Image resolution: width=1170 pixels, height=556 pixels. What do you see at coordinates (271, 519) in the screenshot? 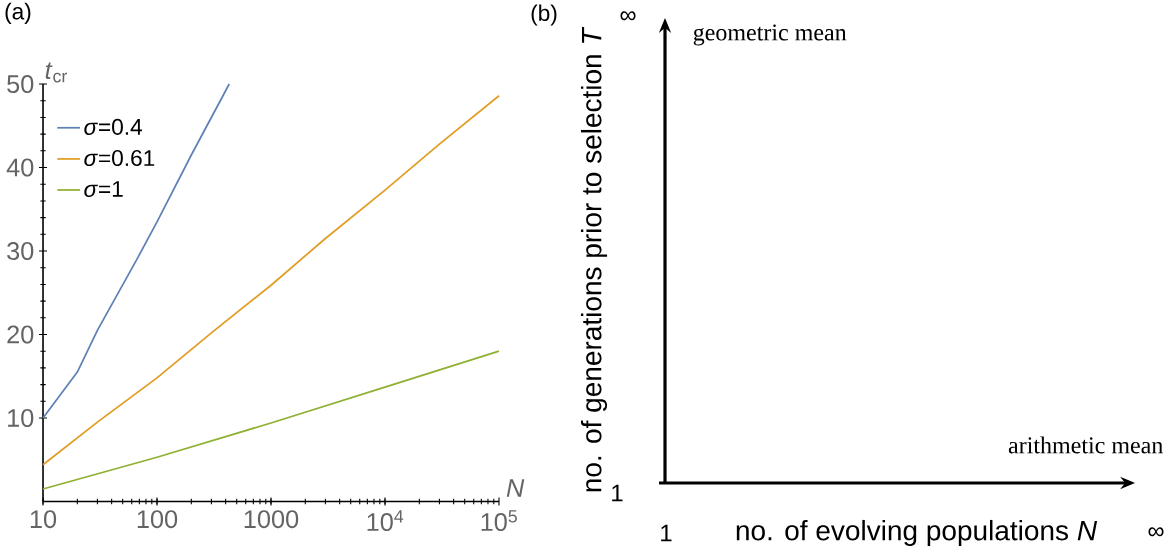
I see `x-tick-label: 1000` at bounding box center [271, 519].